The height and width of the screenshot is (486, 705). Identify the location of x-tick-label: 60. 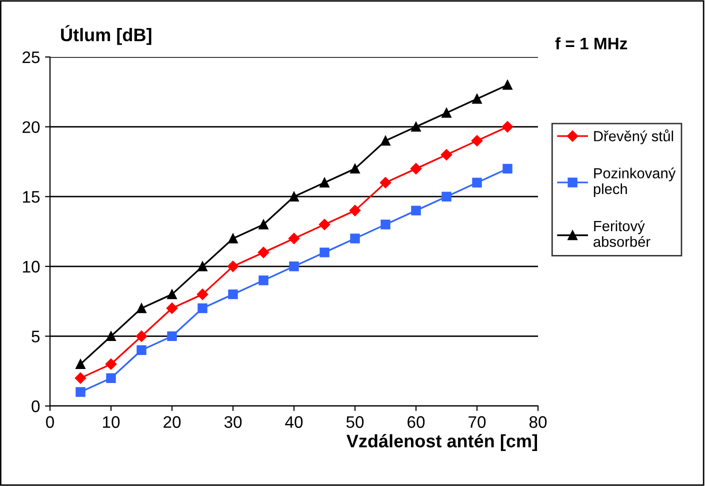
(416, 422).